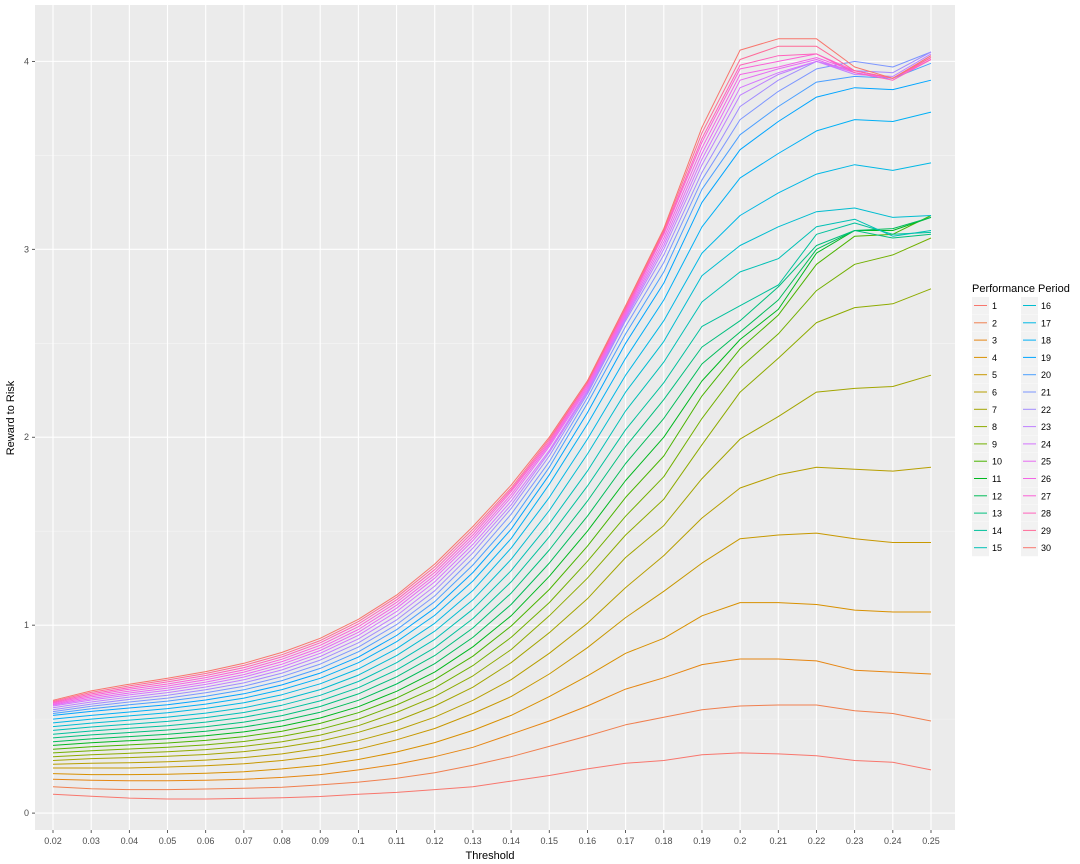 This screenshot has width=1080, height=864. What do you see at coordinates (984, 392) in the screenshot?
I see `legend-item-6: 6` at bounding box center [984, 392].